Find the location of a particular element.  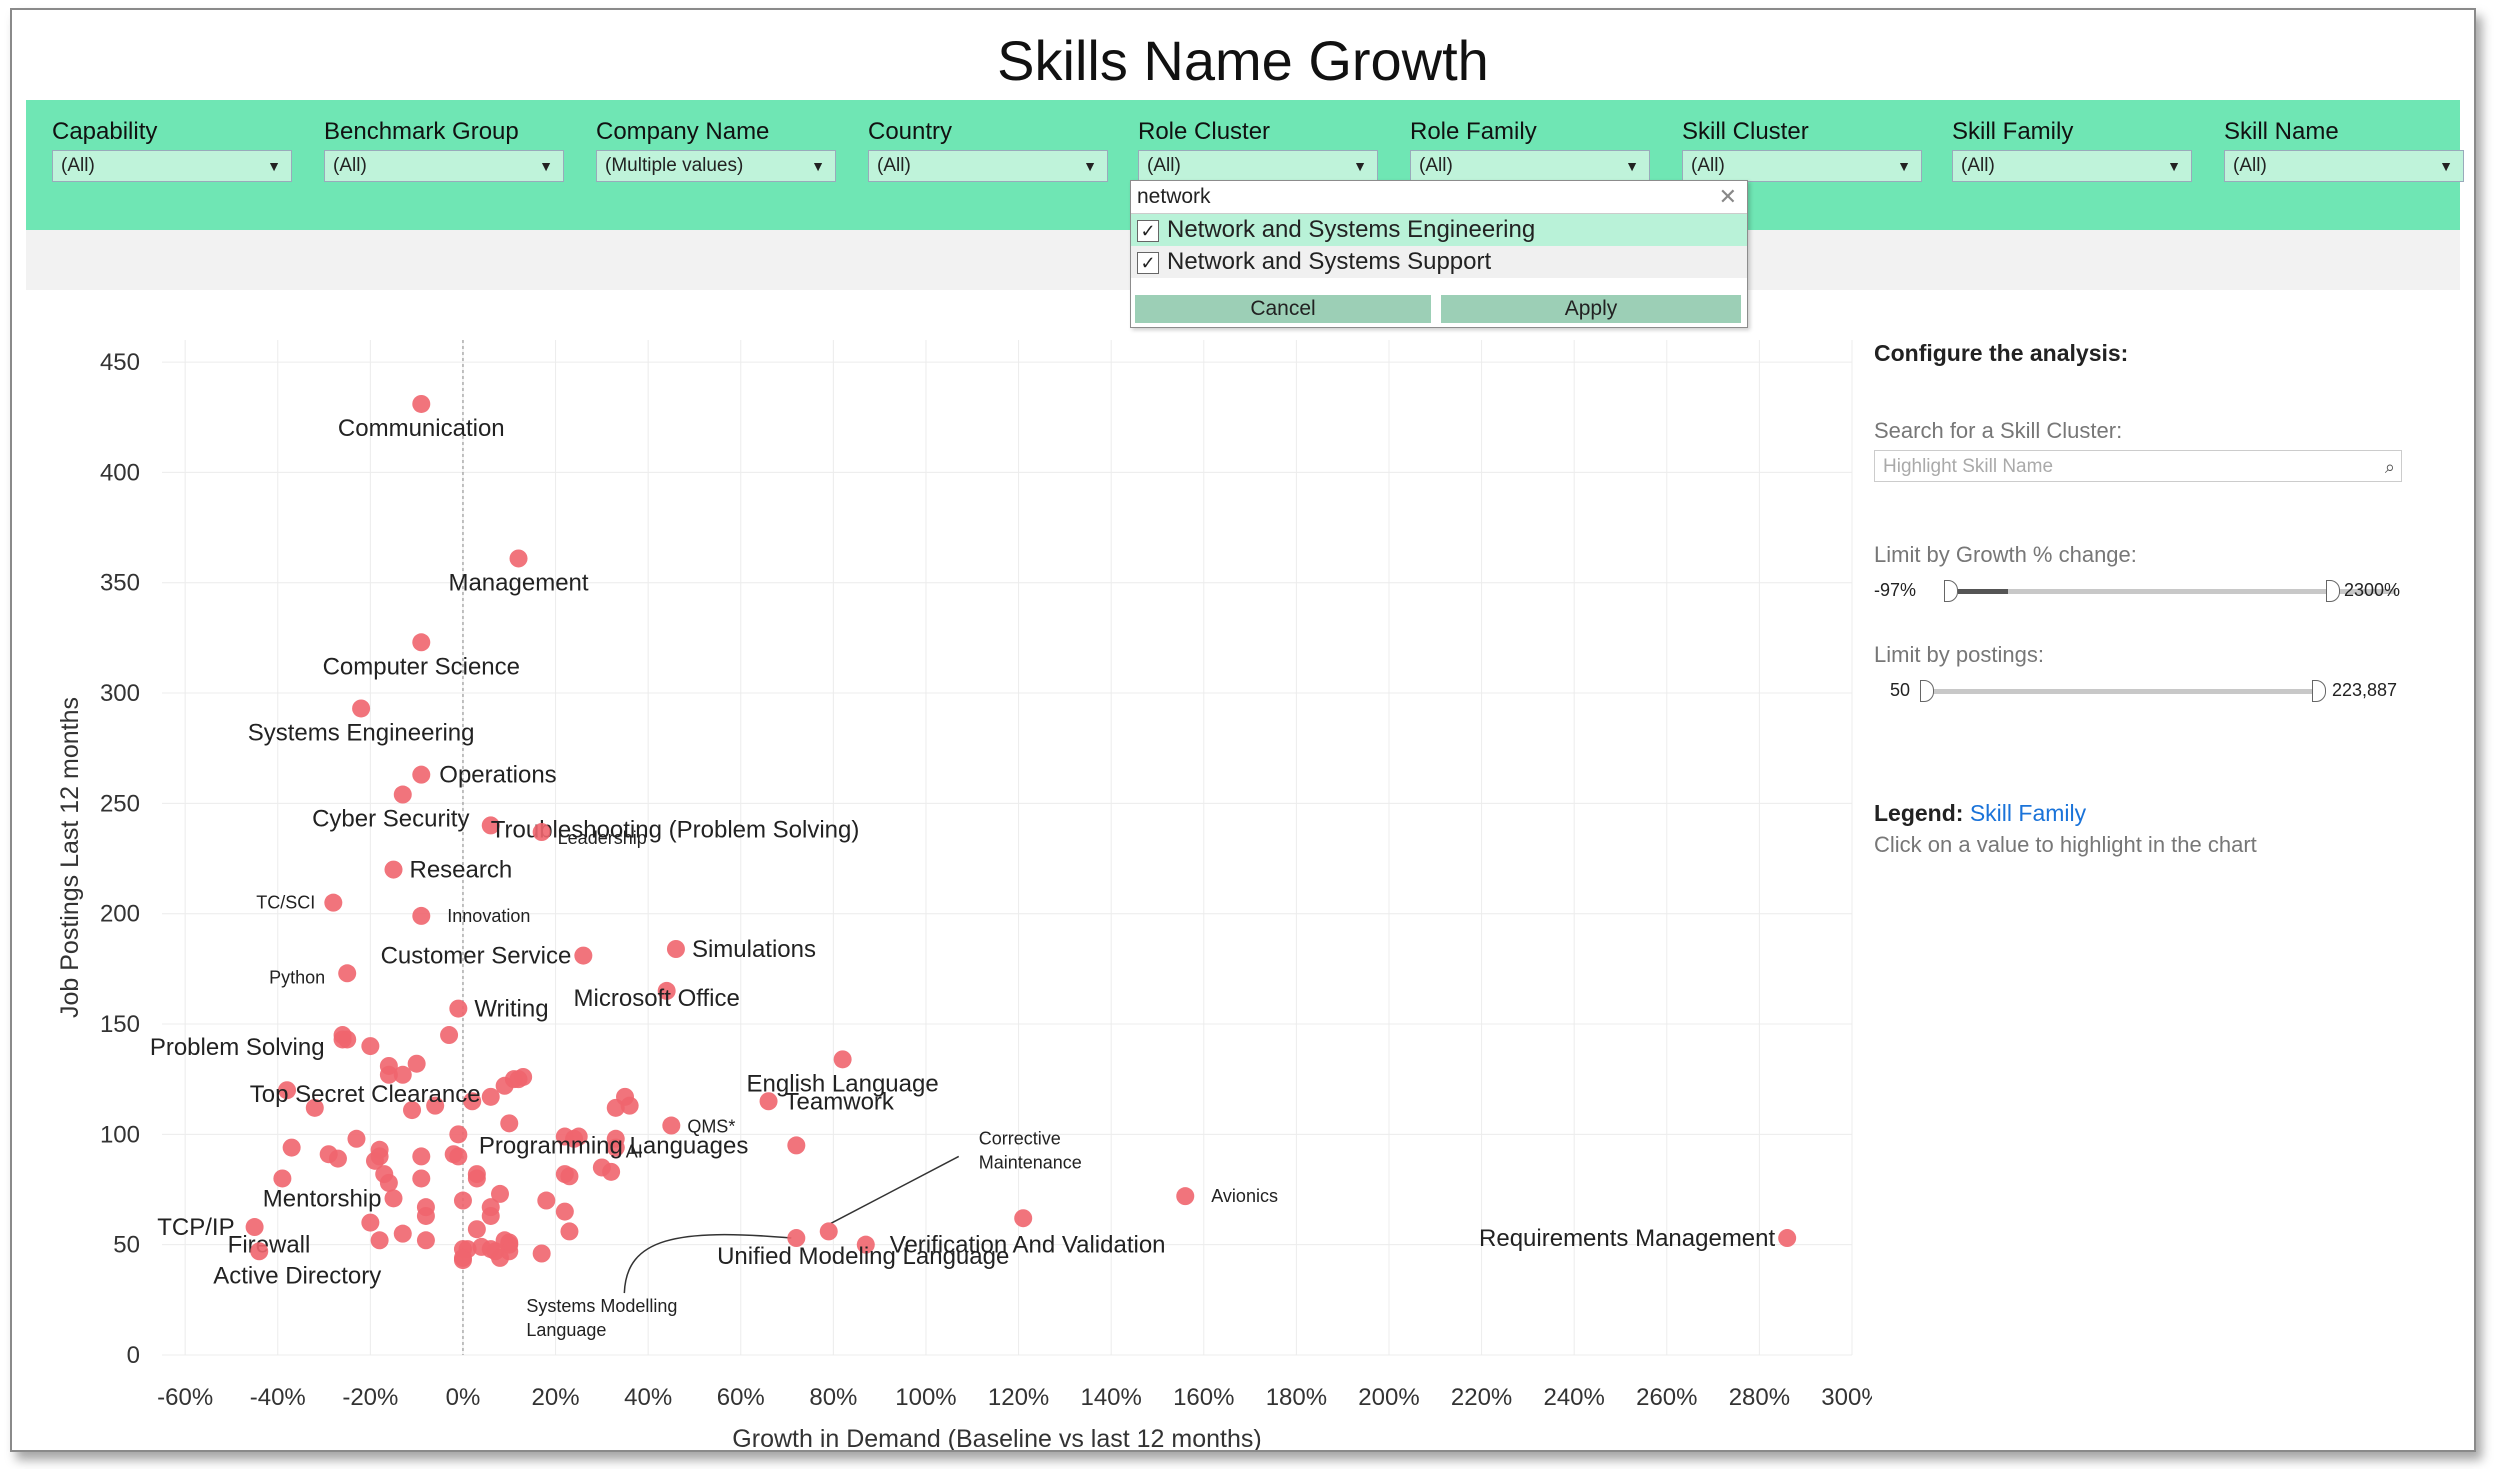

growth-slider-max-handle is located at coordinates (2333, 591).